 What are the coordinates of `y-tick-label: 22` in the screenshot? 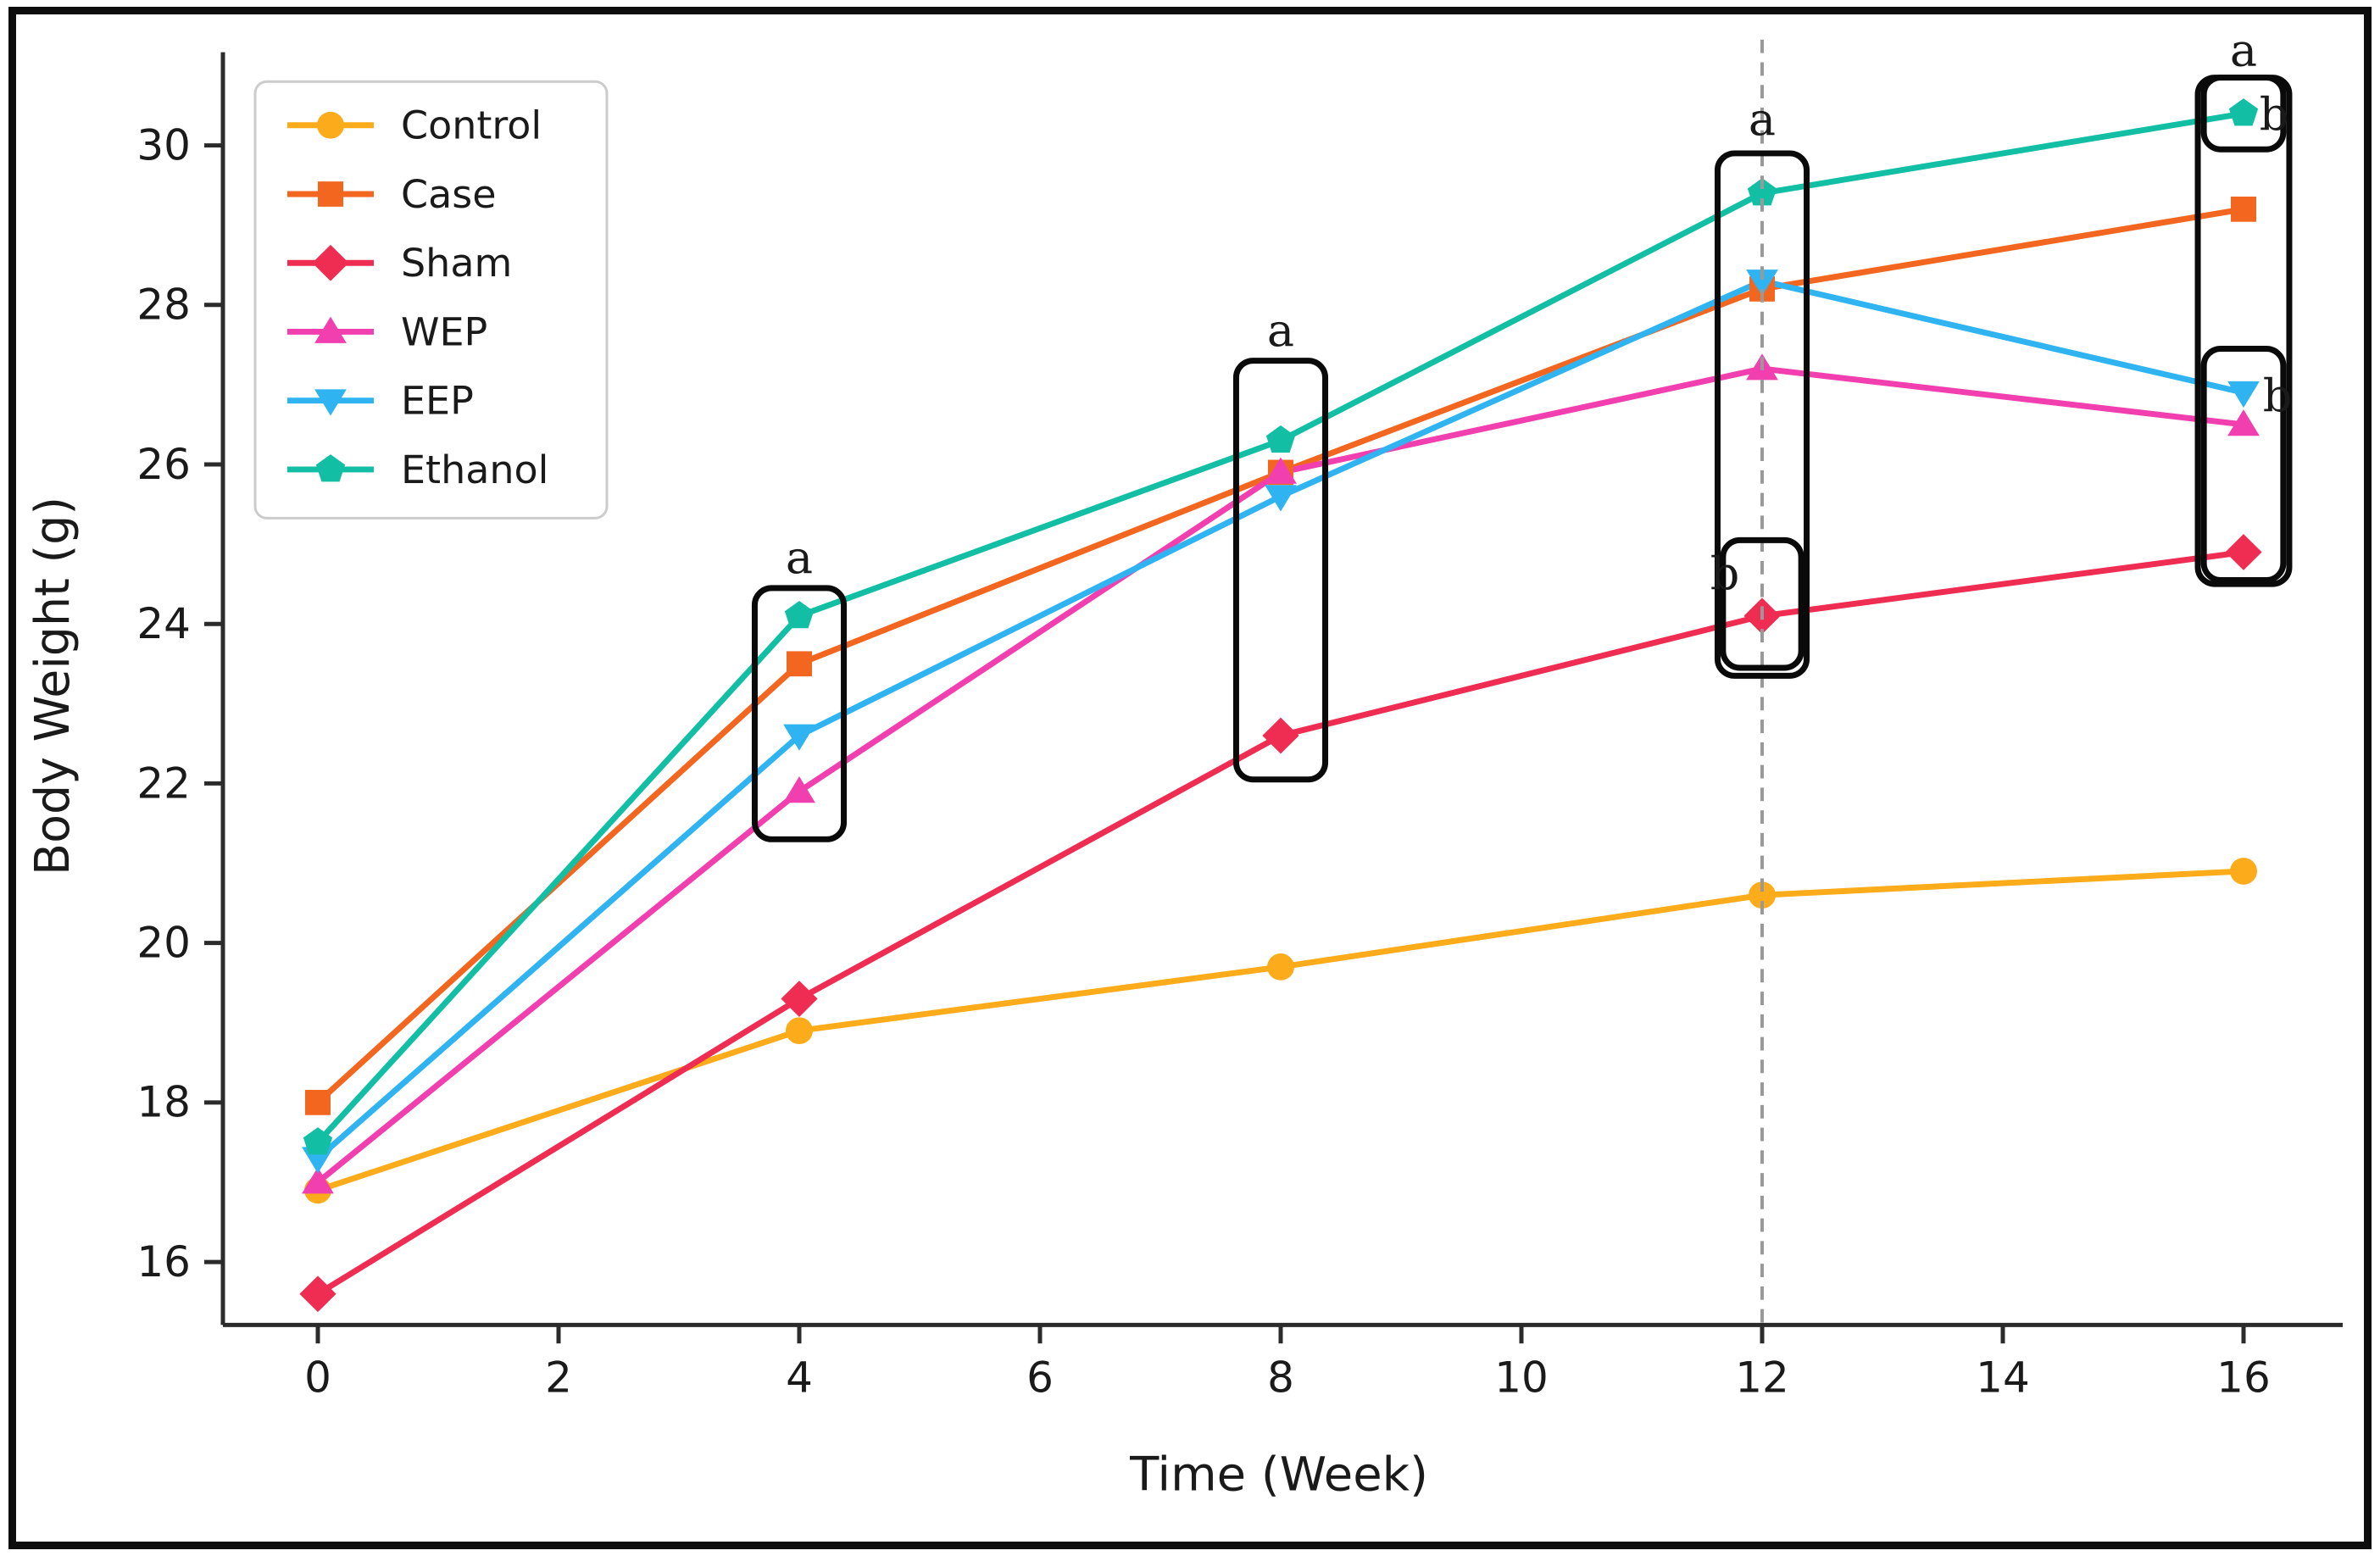 It's located at (163, 783).